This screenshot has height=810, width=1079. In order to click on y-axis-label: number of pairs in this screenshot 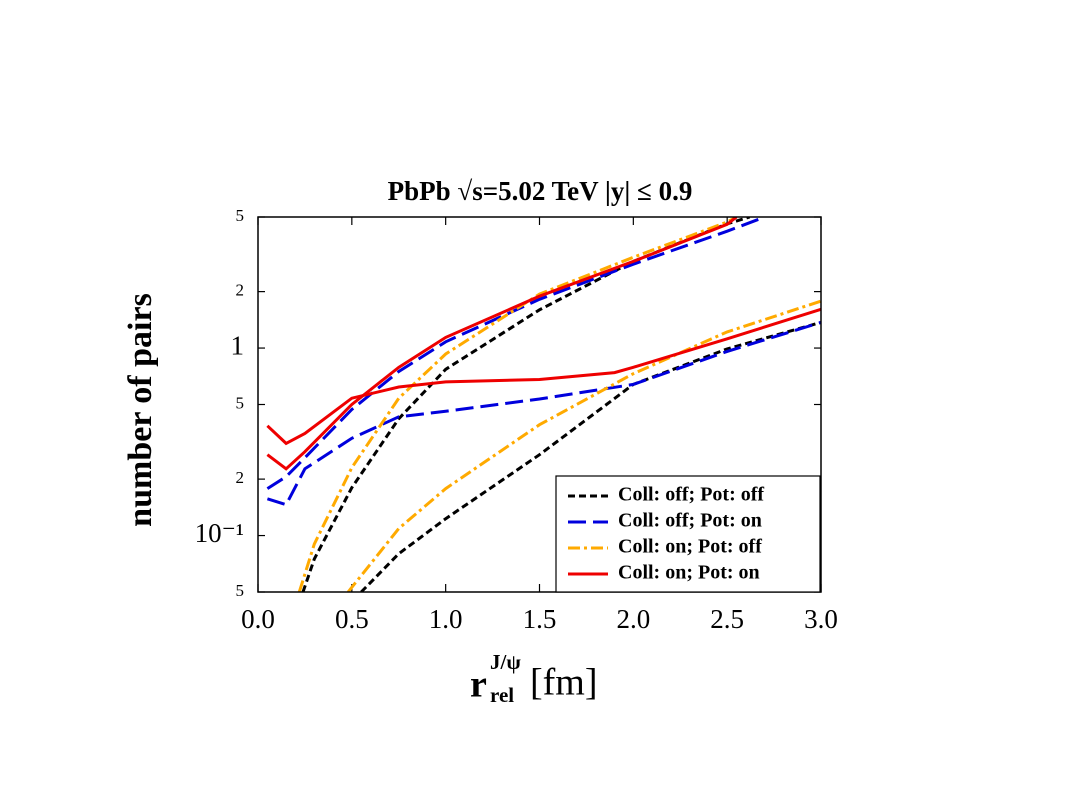, I will do `click(140, 410)`.